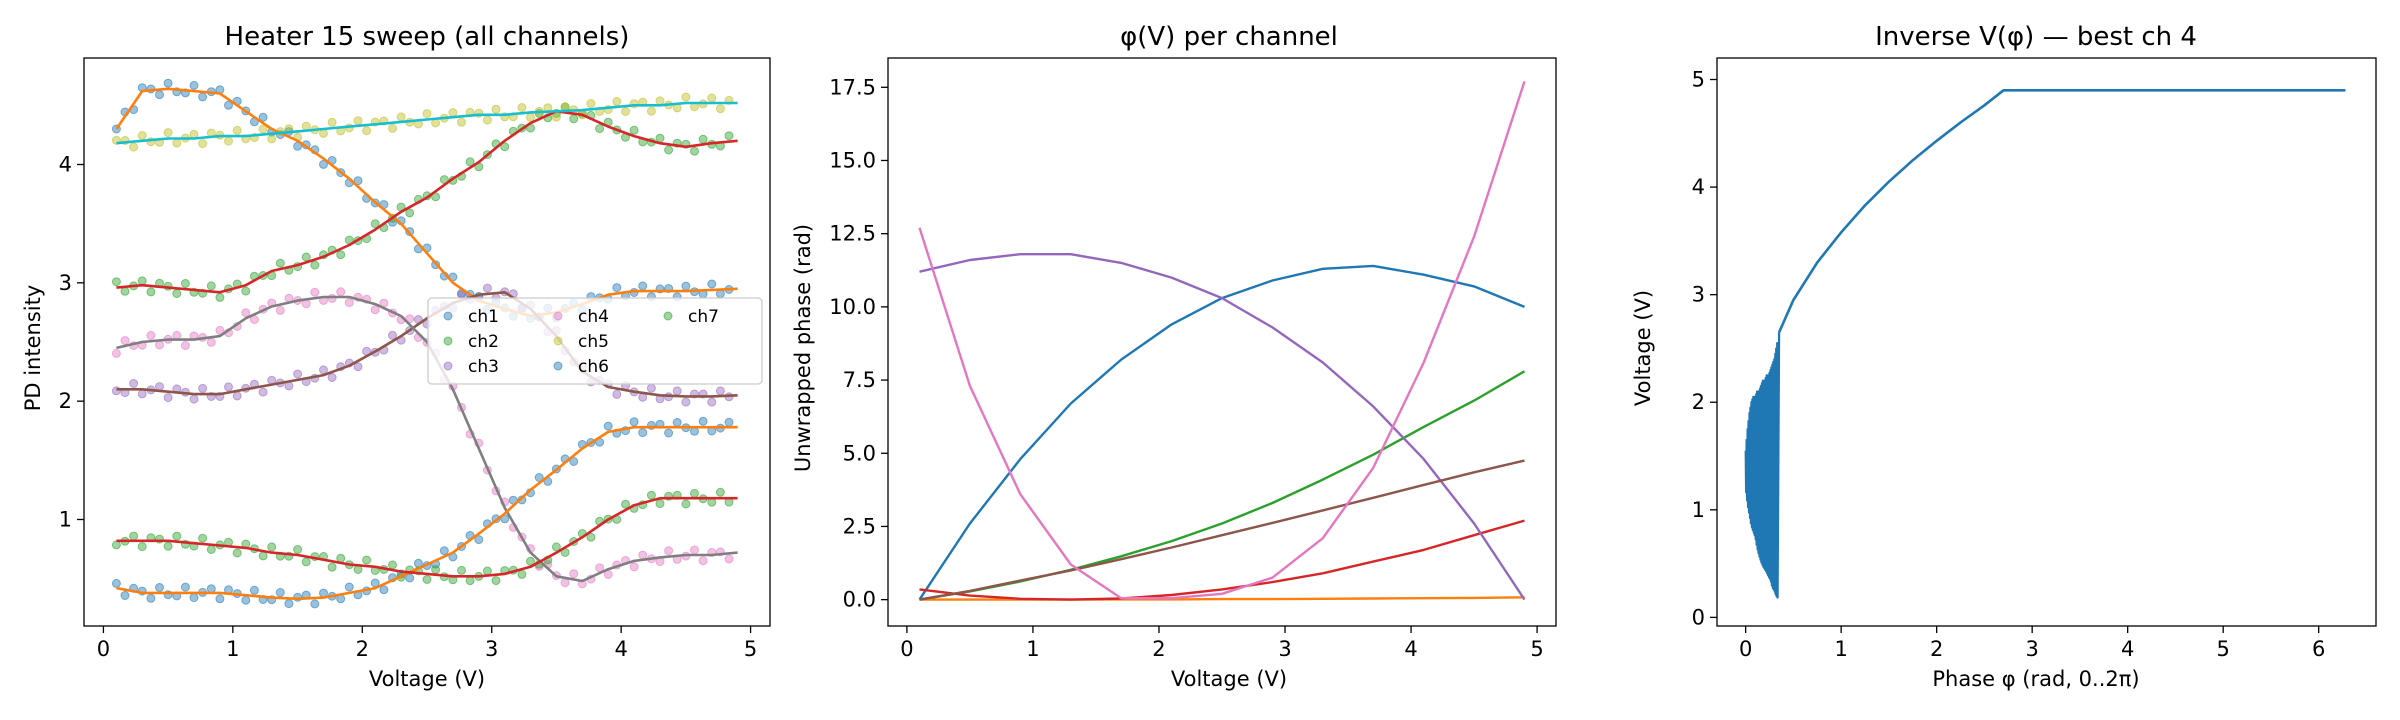  I want to click on fit-line-ch5, so click(427, 123).